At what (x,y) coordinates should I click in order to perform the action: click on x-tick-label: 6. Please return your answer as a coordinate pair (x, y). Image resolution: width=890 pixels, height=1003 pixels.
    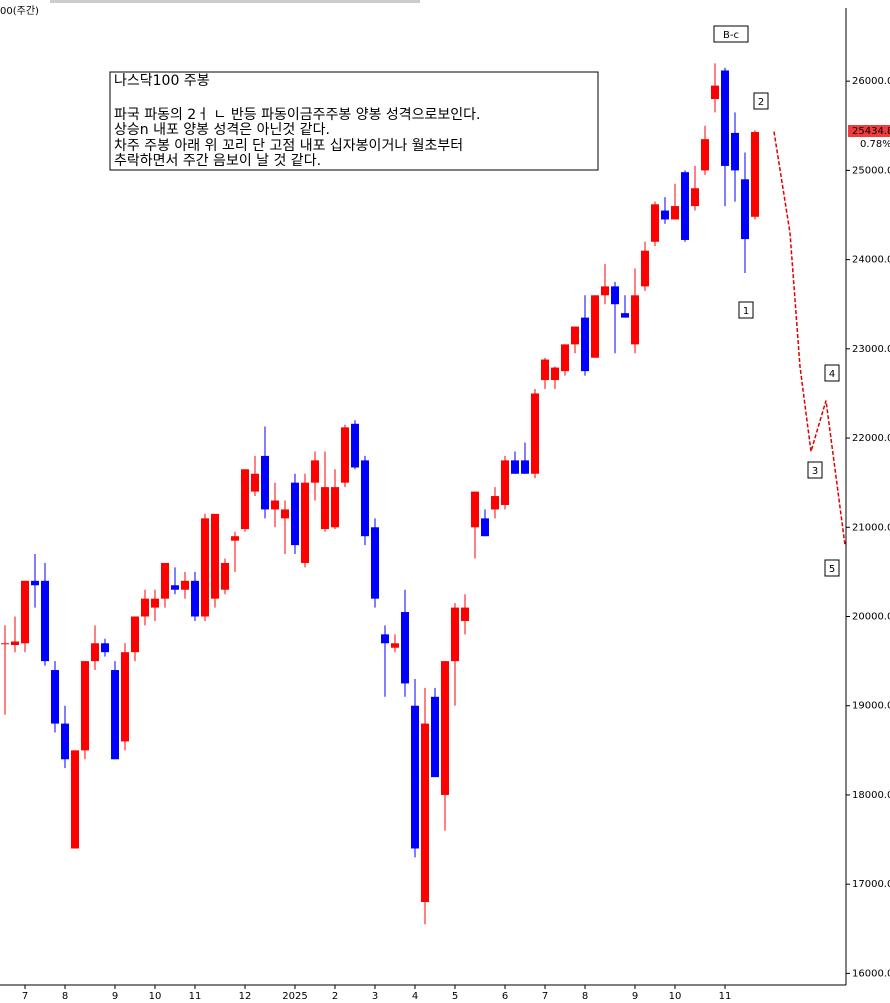
    Looking at the image, I should click on (505, 996).